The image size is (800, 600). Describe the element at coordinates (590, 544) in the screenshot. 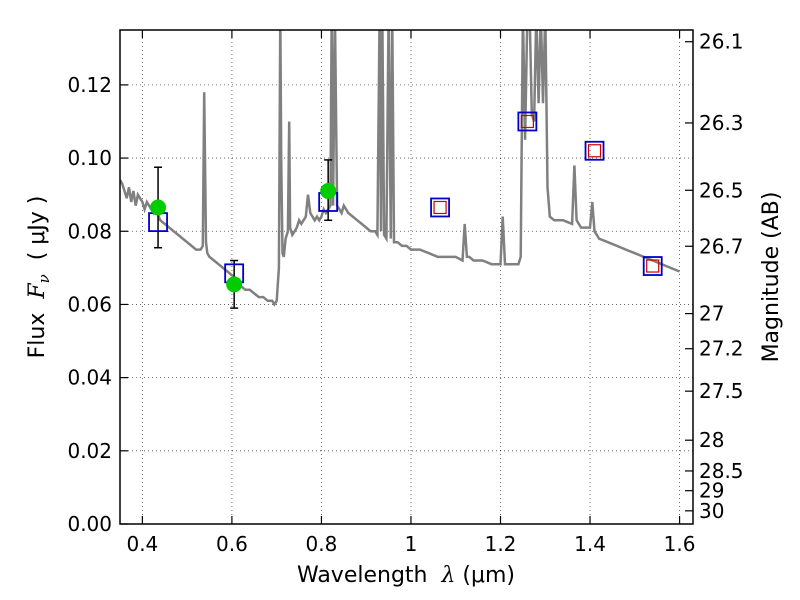

I see `x-tick-label: 1.4` at that location.